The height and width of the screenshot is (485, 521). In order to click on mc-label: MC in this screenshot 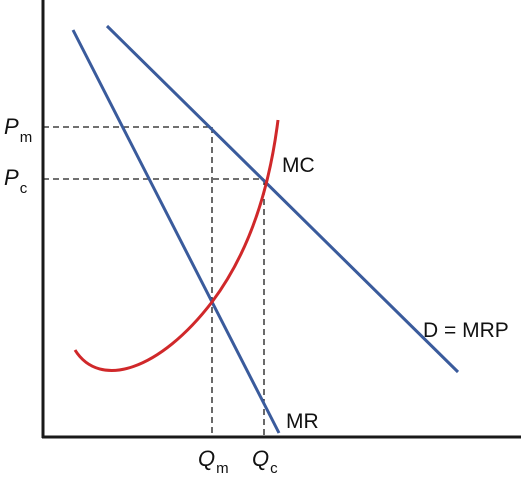, I will do `click(298, 165)`.